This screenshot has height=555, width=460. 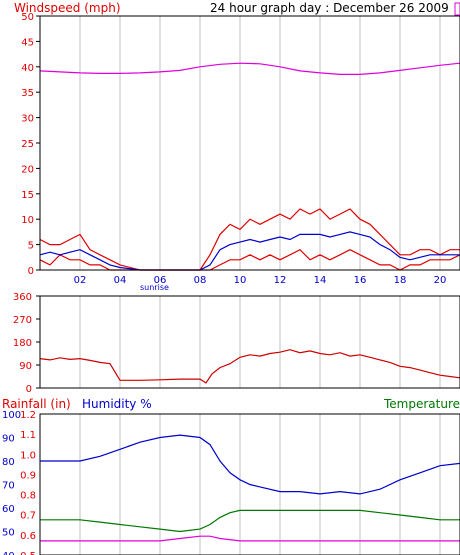 I want to click on y-tick-label: 10, so click(x=27, y=220).